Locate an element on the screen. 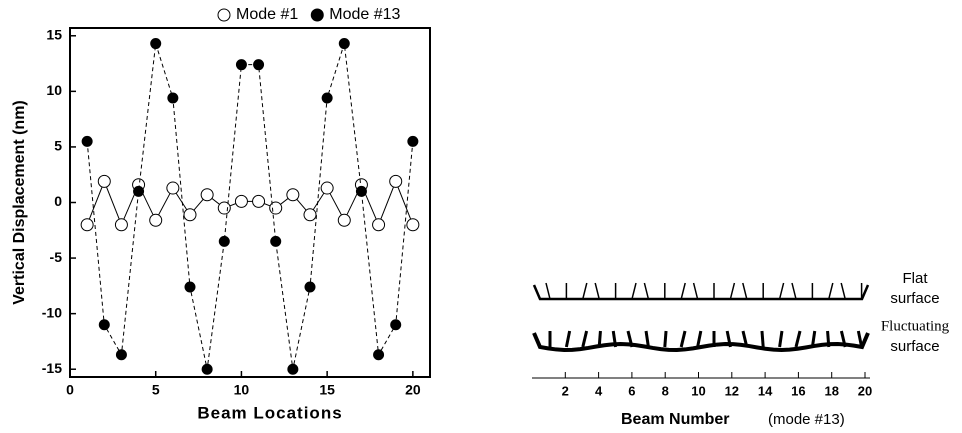 The height and width of the screenshot is (433, 962). x-tick-label: 12 is located at coordinates (732, 390).